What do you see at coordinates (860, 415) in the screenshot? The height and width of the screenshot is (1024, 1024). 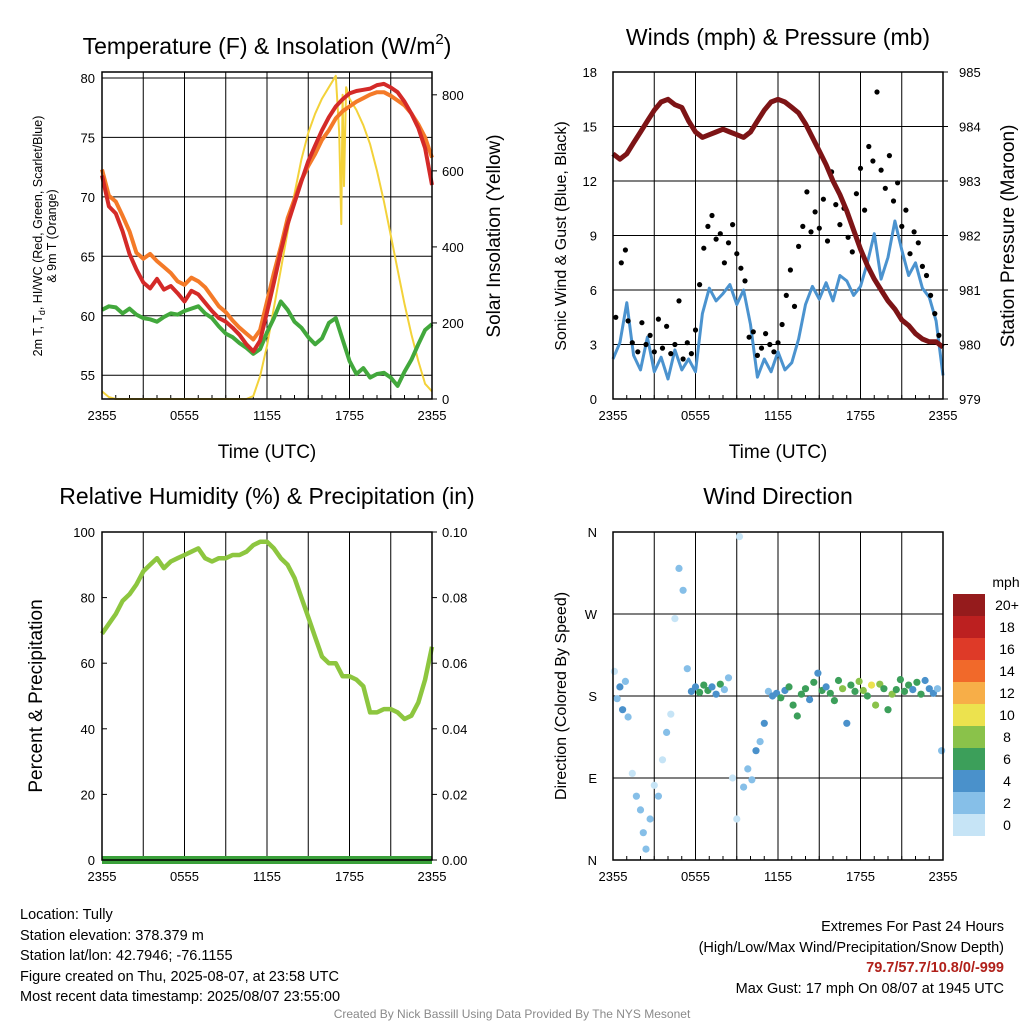 I see `x-tick-label: 1755` at bounding box center [860, 415].